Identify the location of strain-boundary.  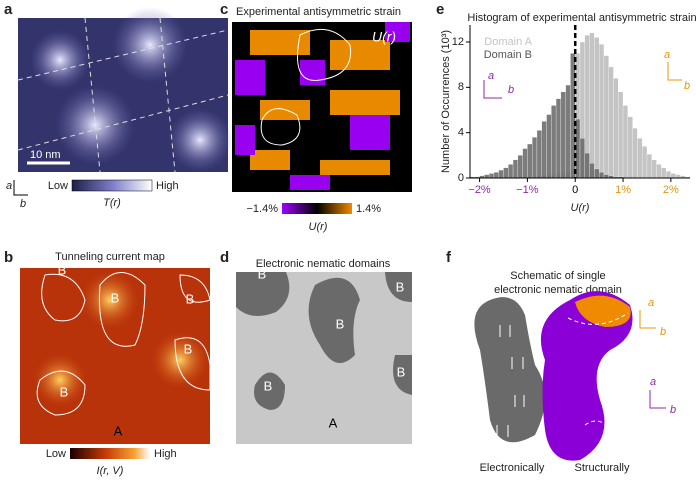
(598, 371).